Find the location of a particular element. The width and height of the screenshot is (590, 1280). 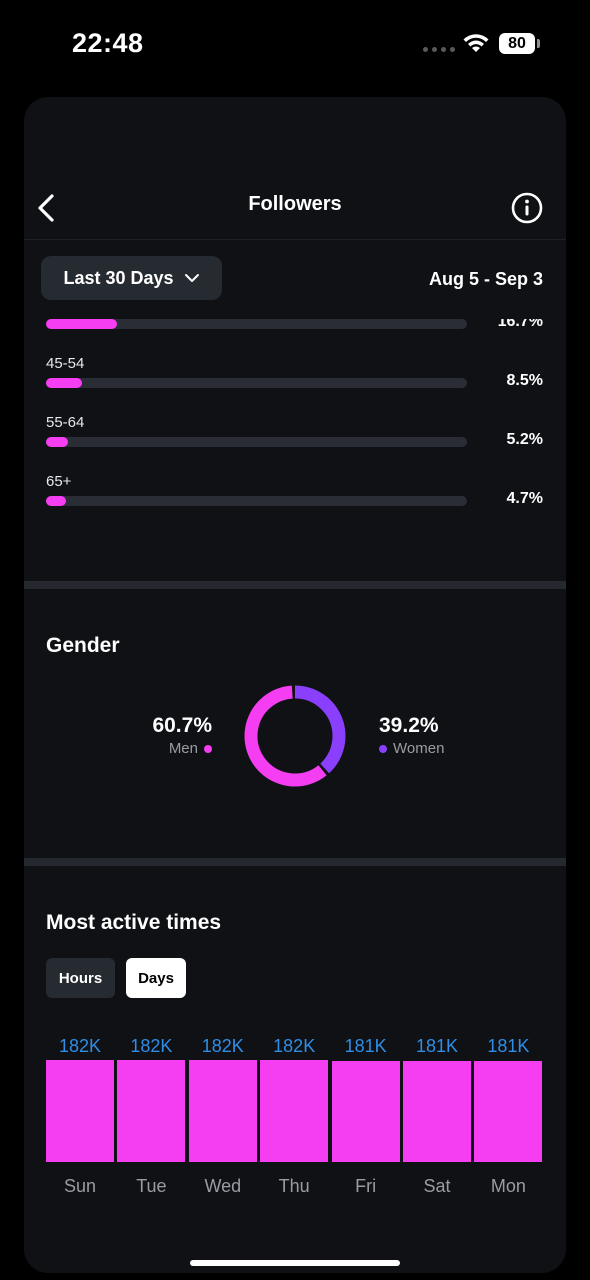

women-legend: Women is located at coordinates (411, 748).